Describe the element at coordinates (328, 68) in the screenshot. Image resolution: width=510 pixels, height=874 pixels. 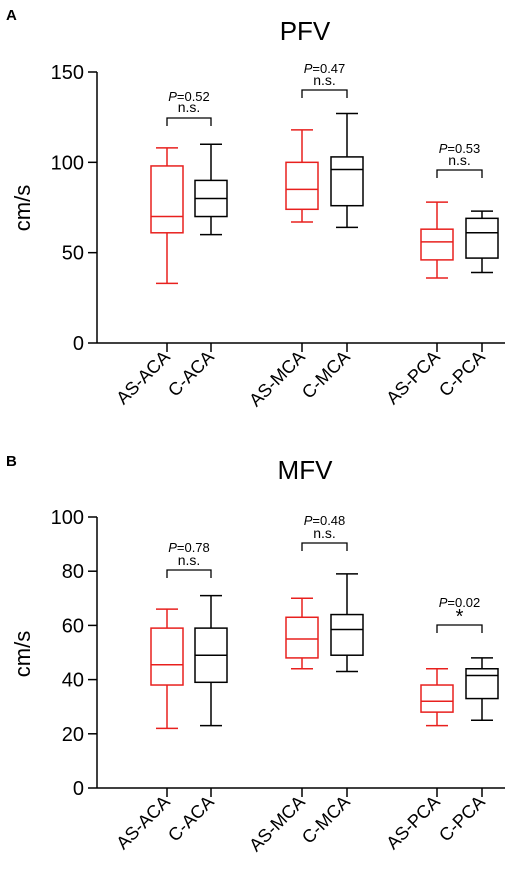
I see `p-value: =0.47` at that location.